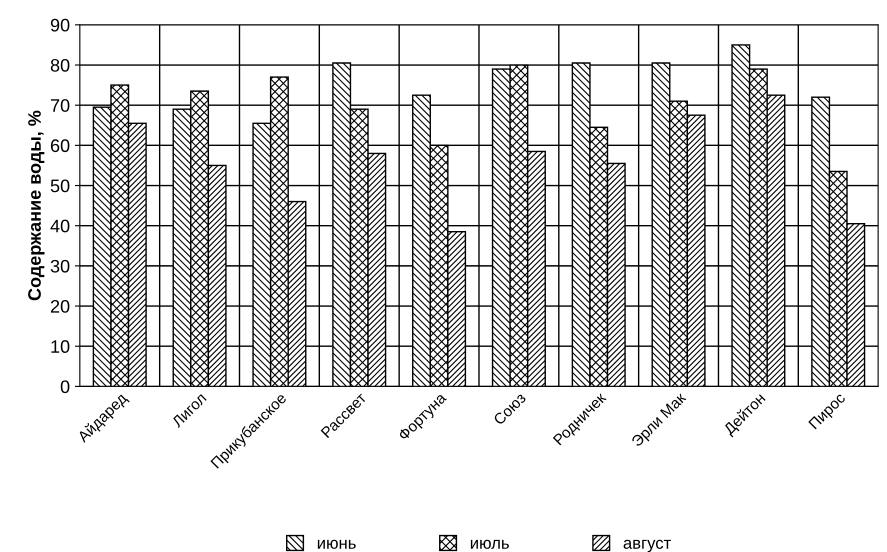 Image resolution: width=887 pixels, height=552 pixels. What do you see at coordinates (60, 105) in the screenshot?
I see `y-tick-label: 70` at bounding box center [60, 105].